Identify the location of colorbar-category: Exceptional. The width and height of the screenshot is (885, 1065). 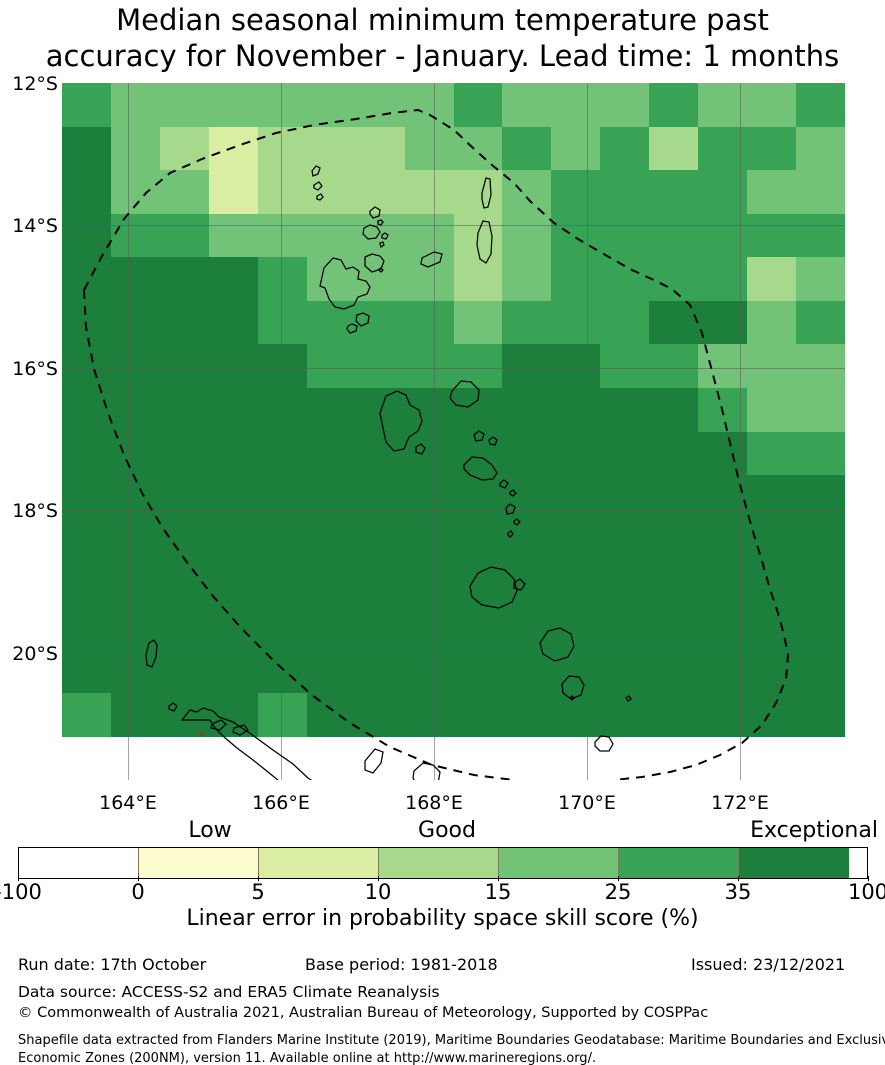
(814, 830).